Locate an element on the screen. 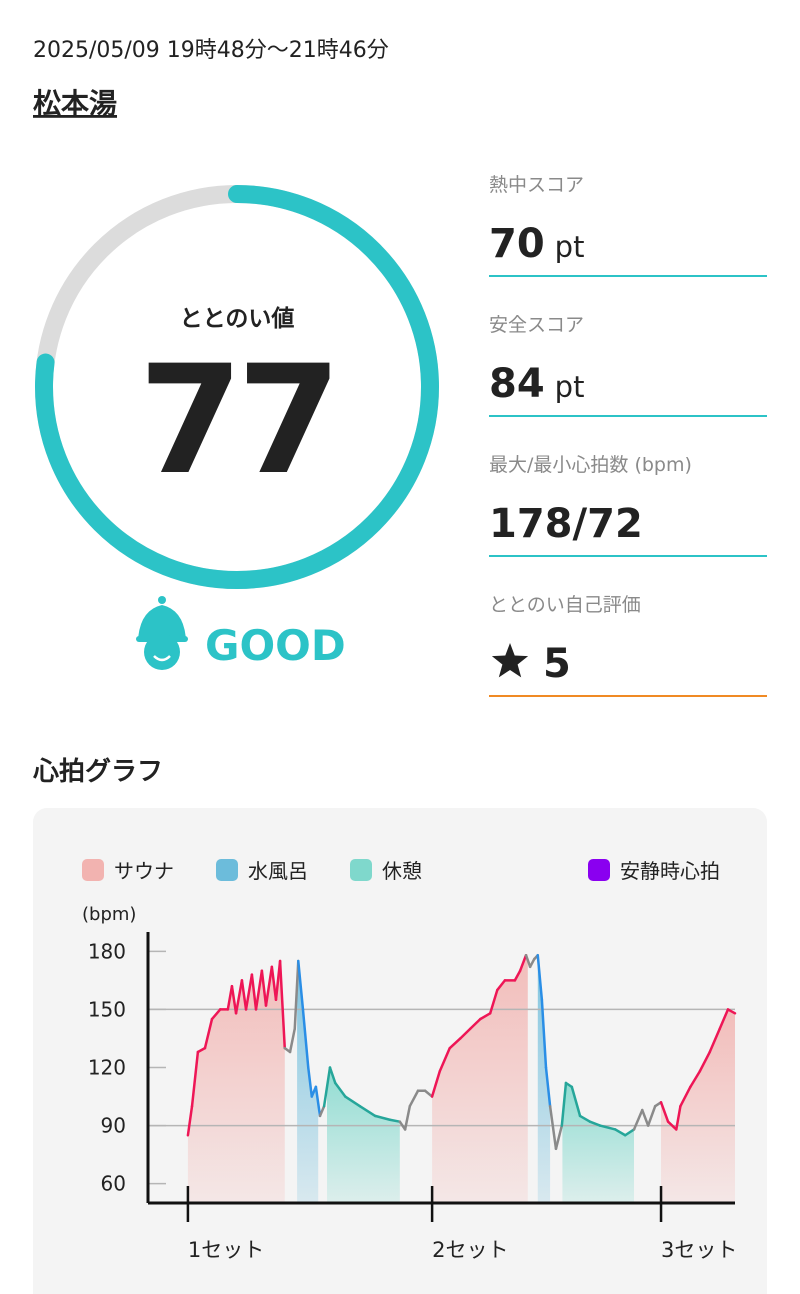 The image size is (800, 1294). y-tick-label: 60 is located at coordinates (113, 1184).